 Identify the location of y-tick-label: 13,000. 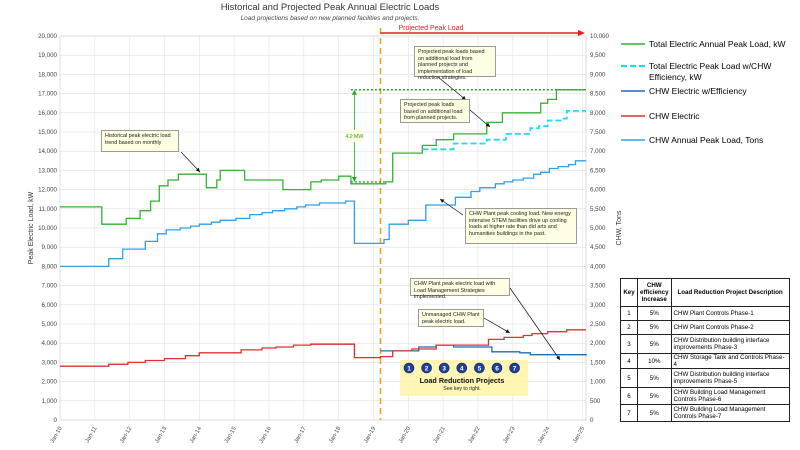
(47, 170).